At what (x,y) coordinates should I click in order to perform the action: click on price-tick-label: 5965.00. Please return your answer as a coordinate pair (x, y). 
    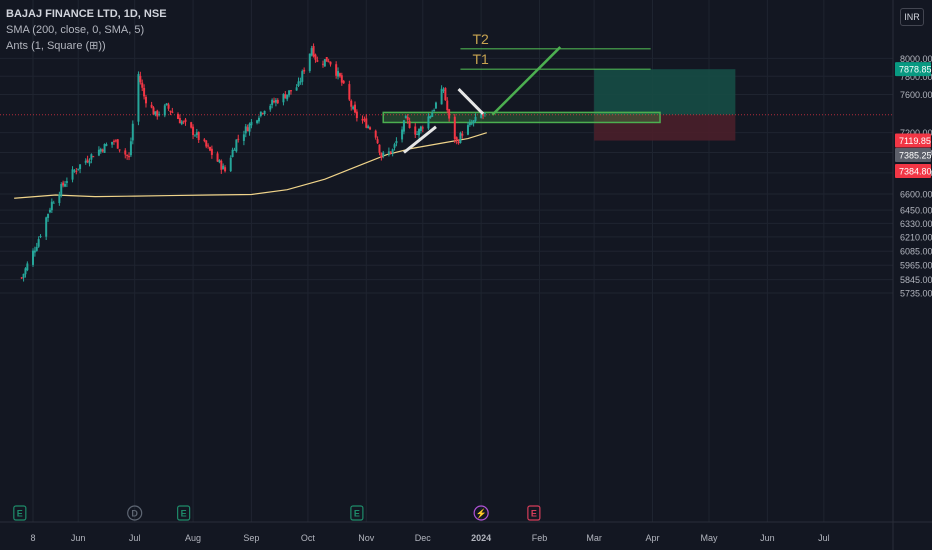
    Looking at the image, I should click on (916, 266).